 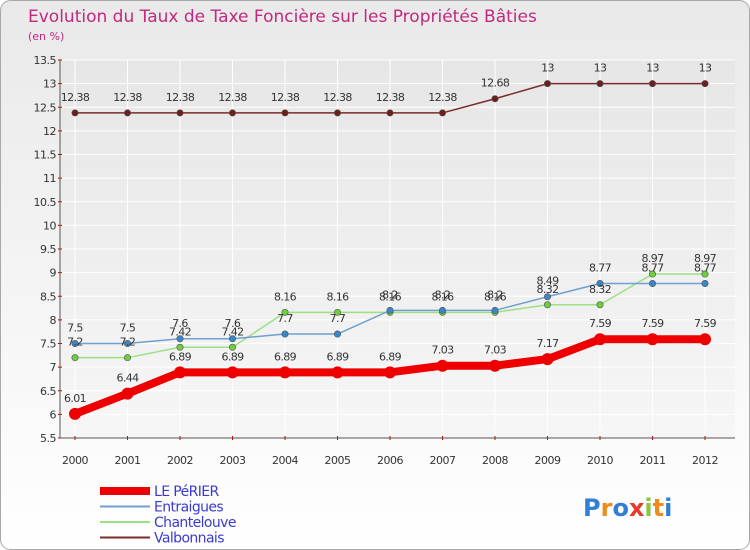 I want to click on legend-label: Valbonnais, so click(x=189, y=539).